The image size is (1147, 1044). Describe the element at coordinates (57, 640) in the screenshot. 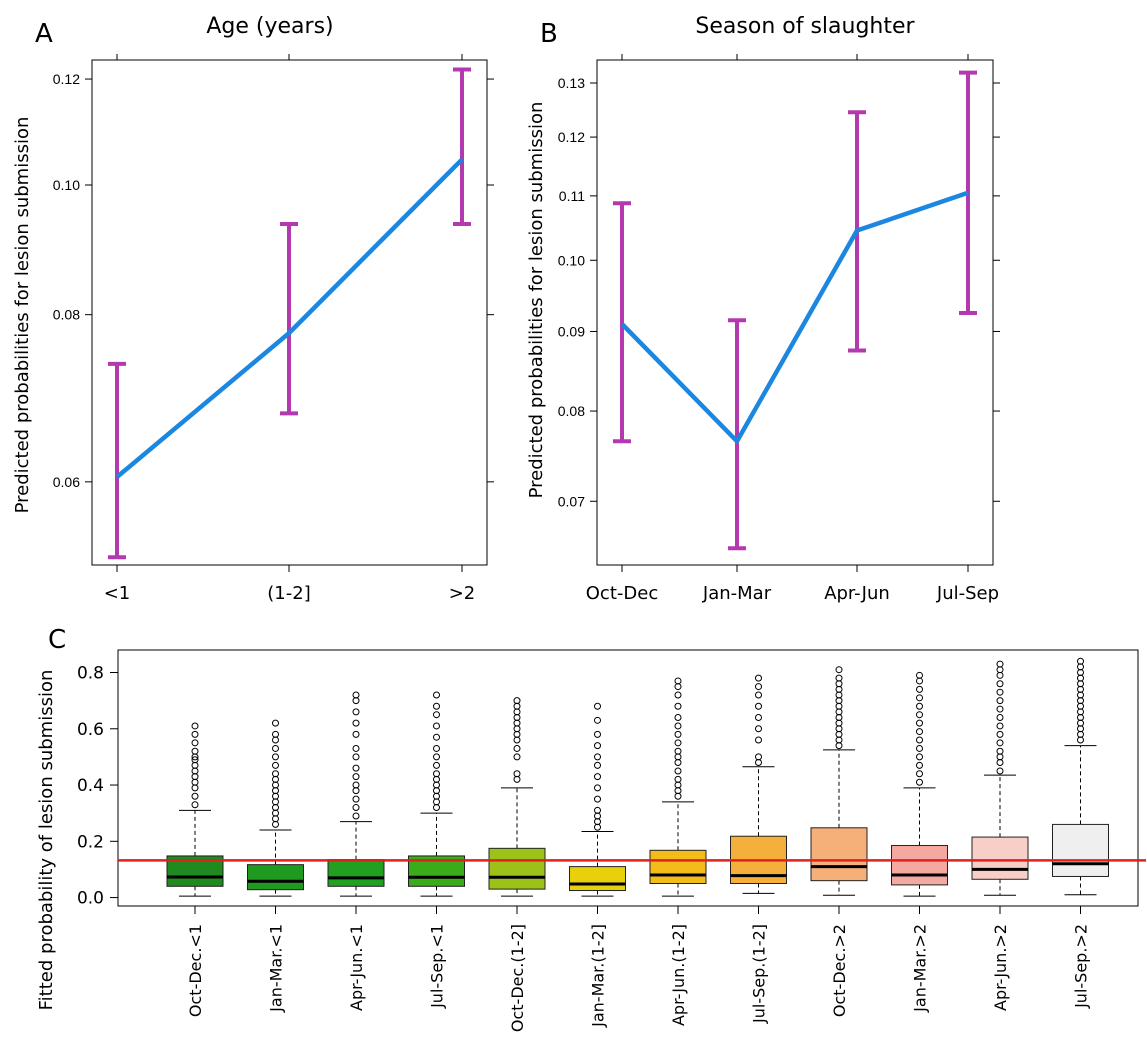

I see `panel-letter-c: C` at that location.